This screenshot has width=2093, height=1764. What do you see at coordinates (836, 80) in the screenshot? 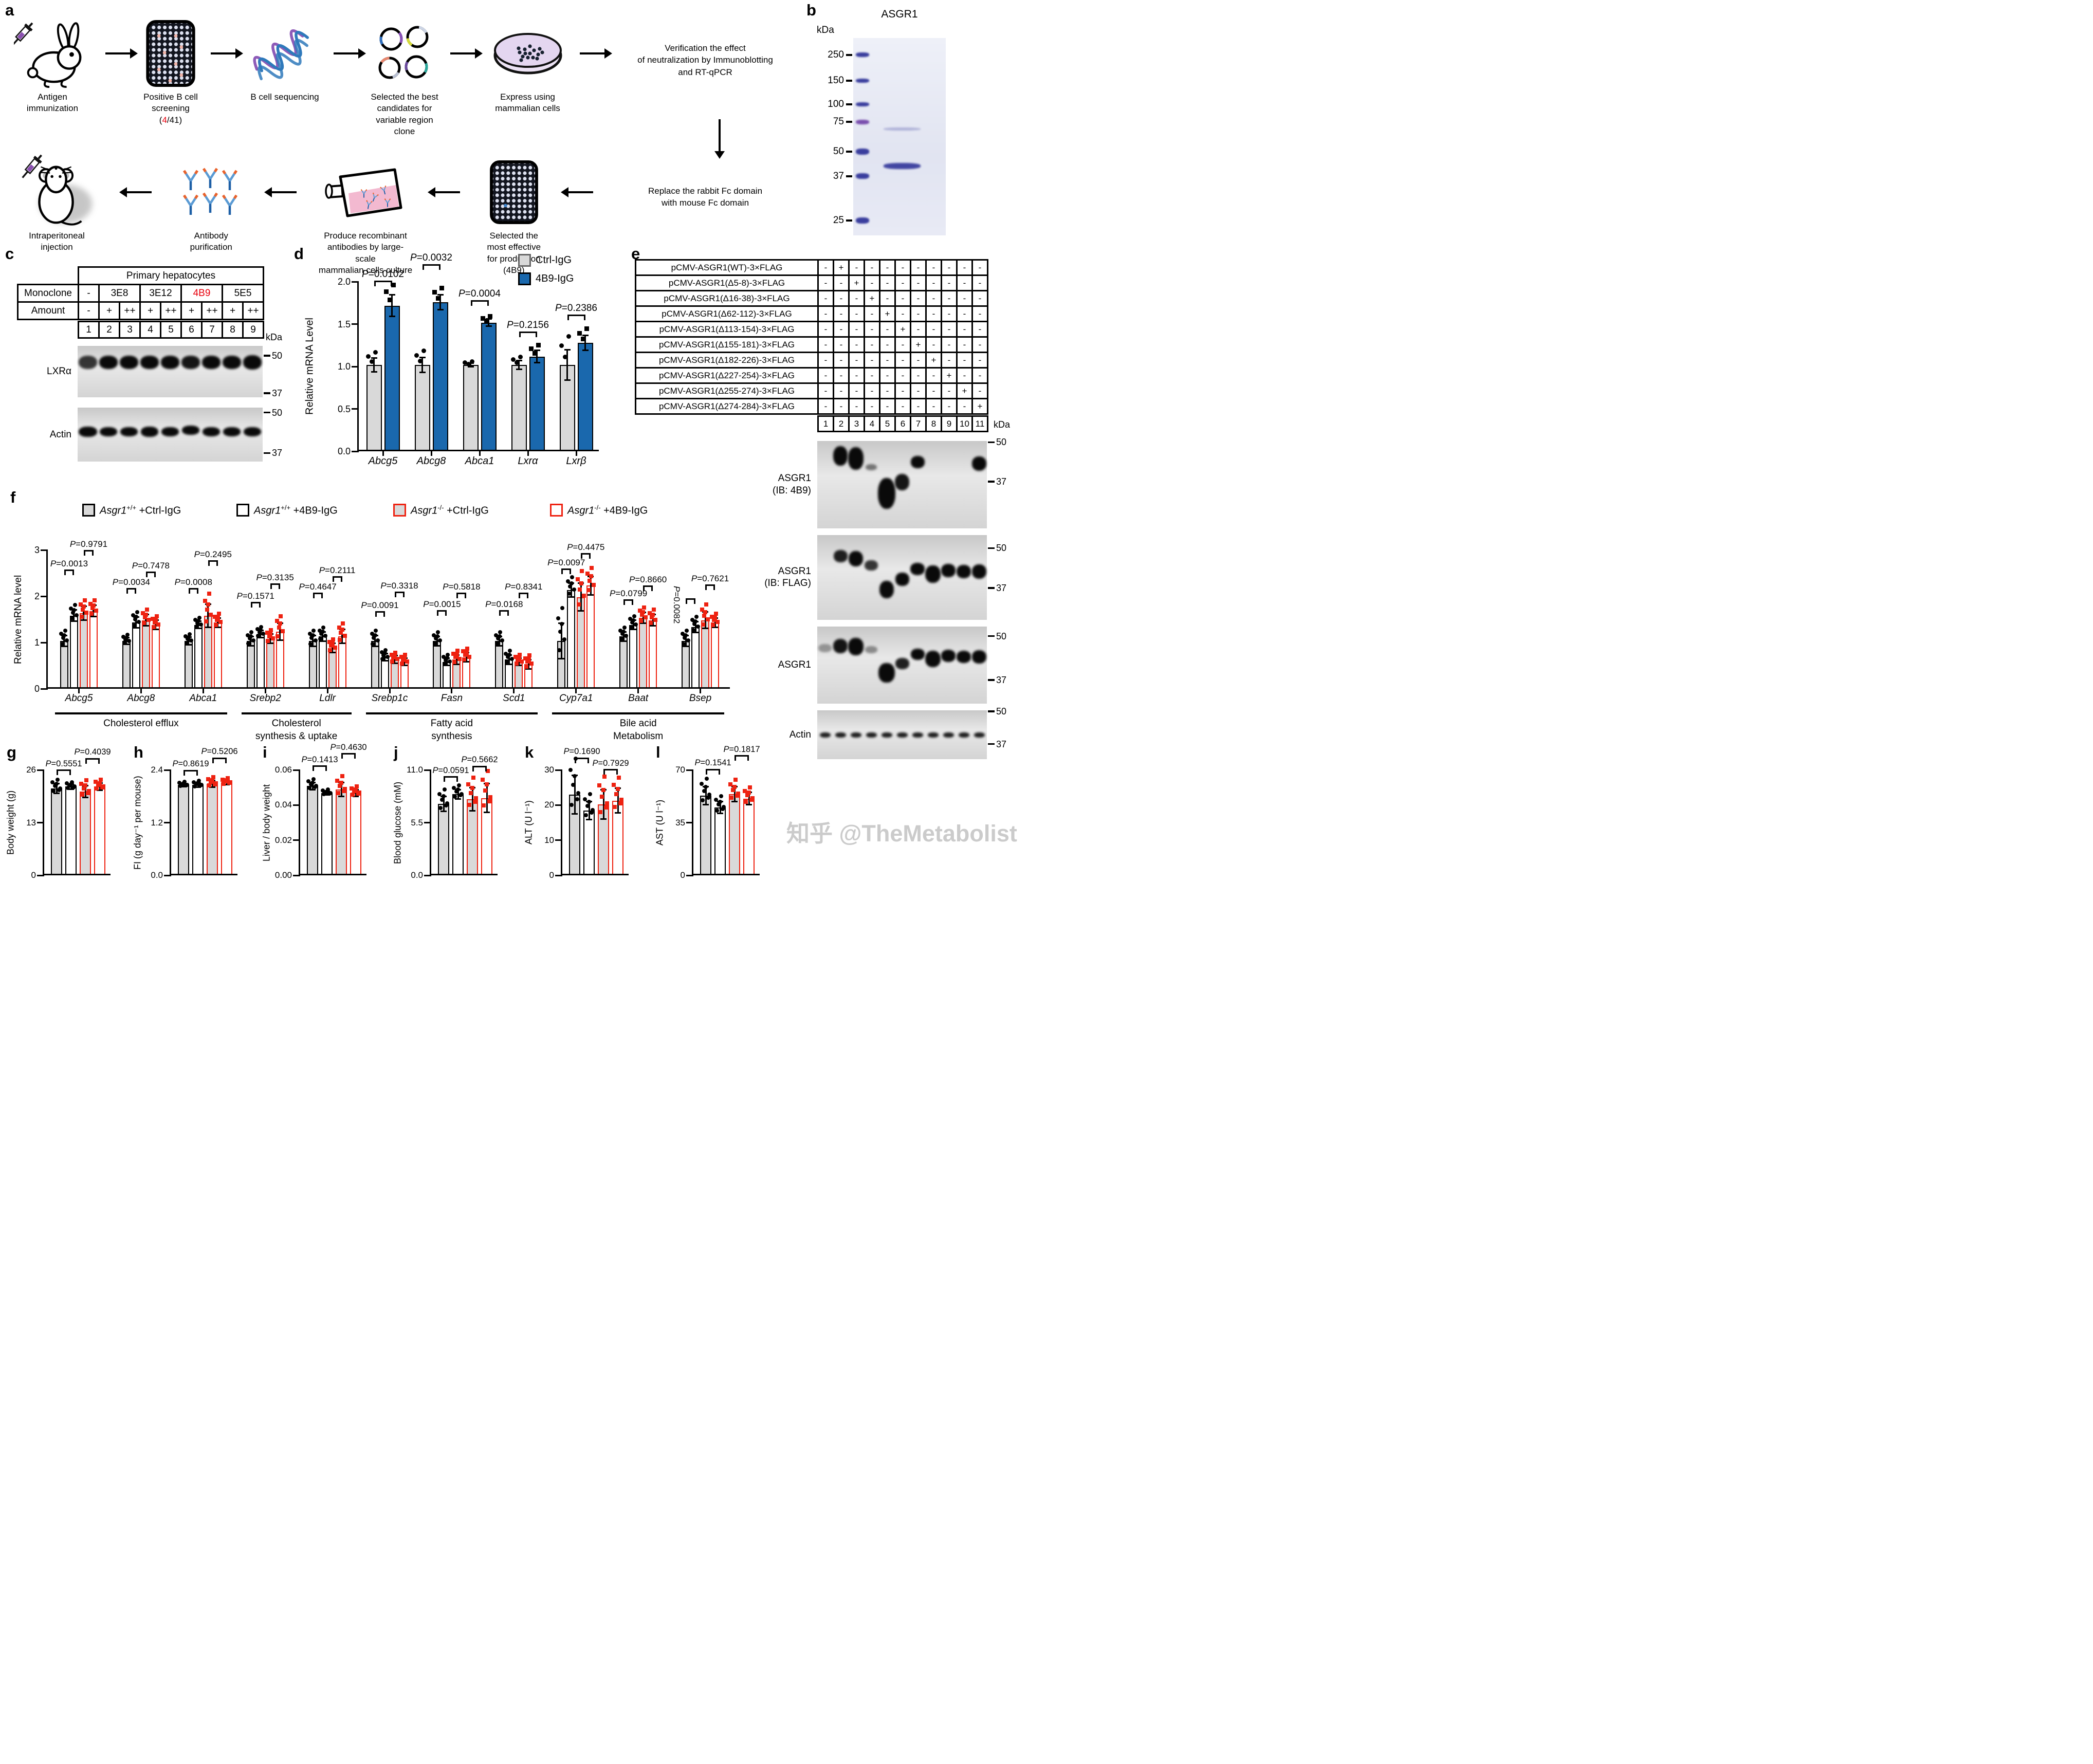
I see `kda-marker: 150` at bounding box center [836, 80].